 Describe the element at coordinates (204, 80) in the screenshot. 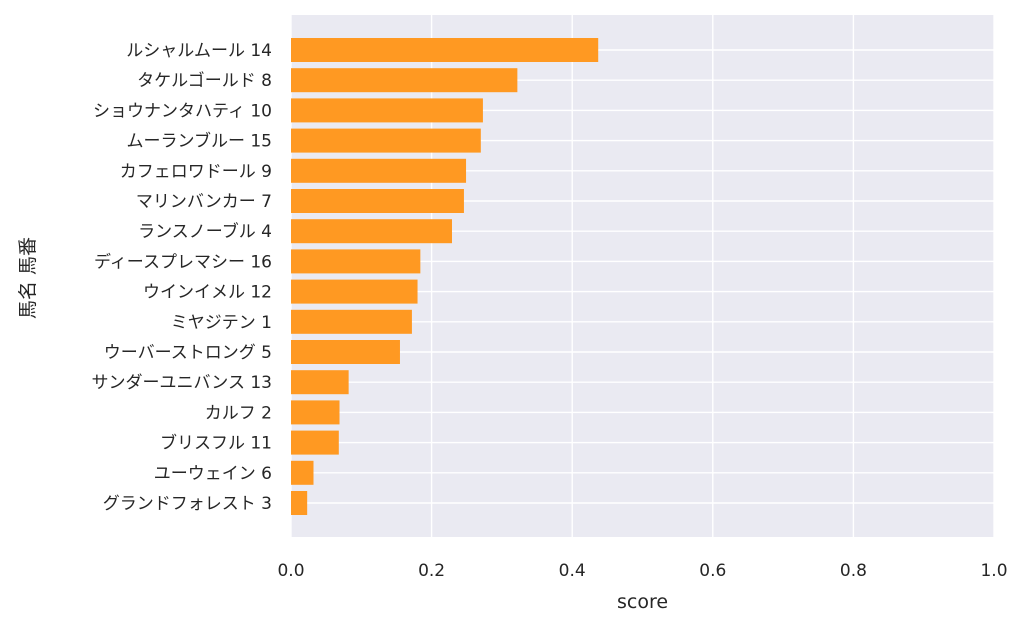

I see `y-tick-label: タケルゴールド 8` at that location.